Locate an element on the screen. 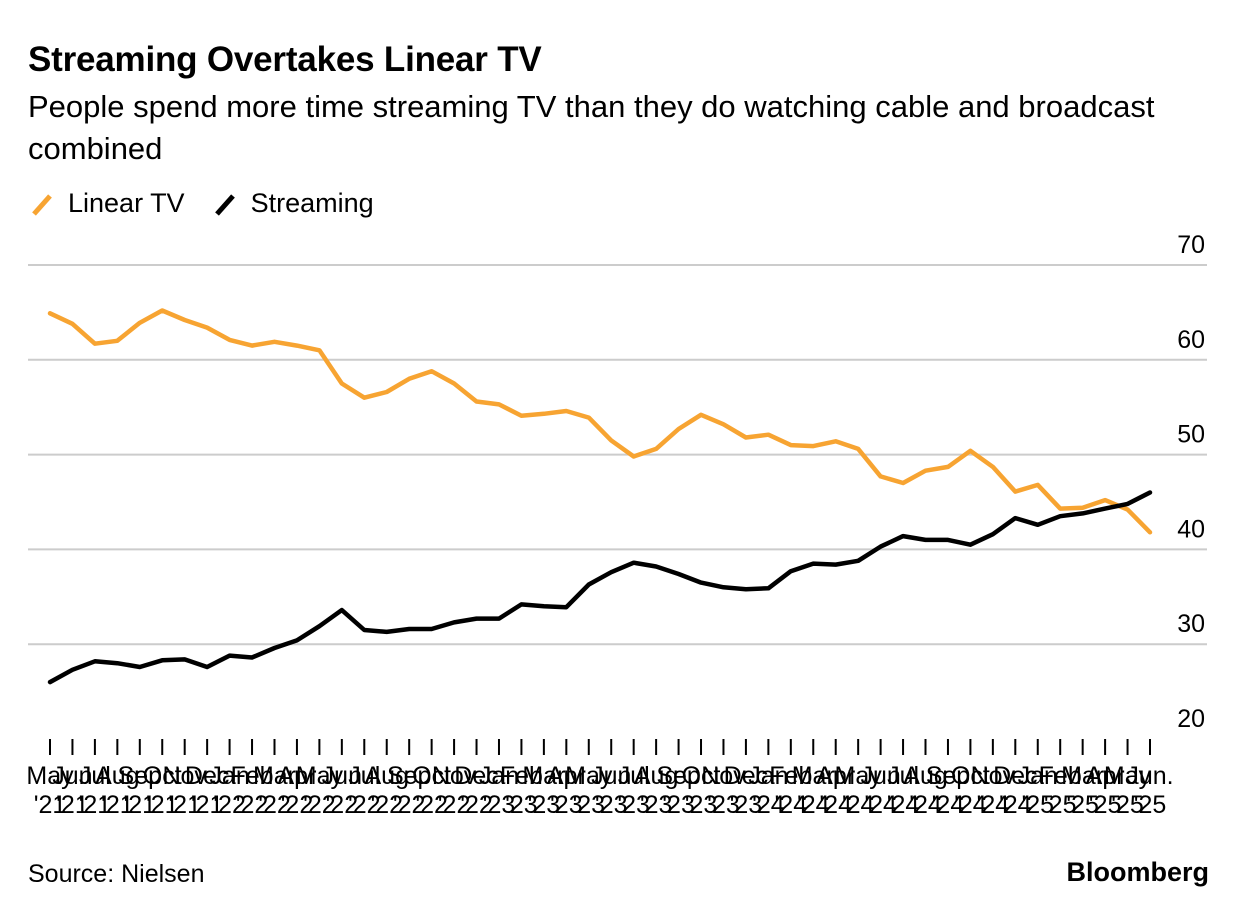  legend-line-linear-tv is located at coordinates (42, 204).